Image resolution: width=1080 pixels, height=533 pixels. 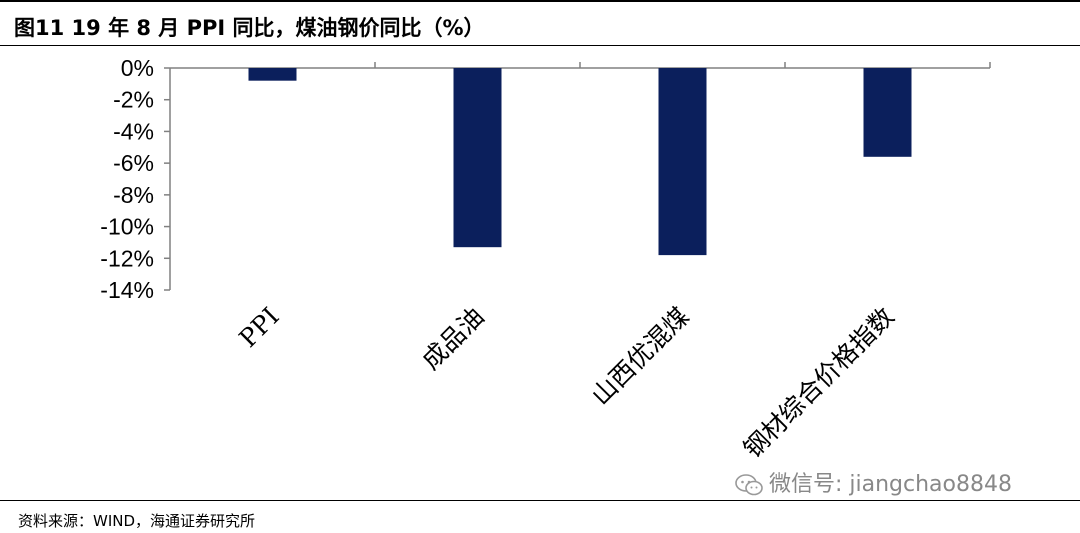 What do you see at coordinates (890, 484) in the screenshot?
I see `watermark-text: 微信号: jiangchao8848` at bounding box center [890, 484].